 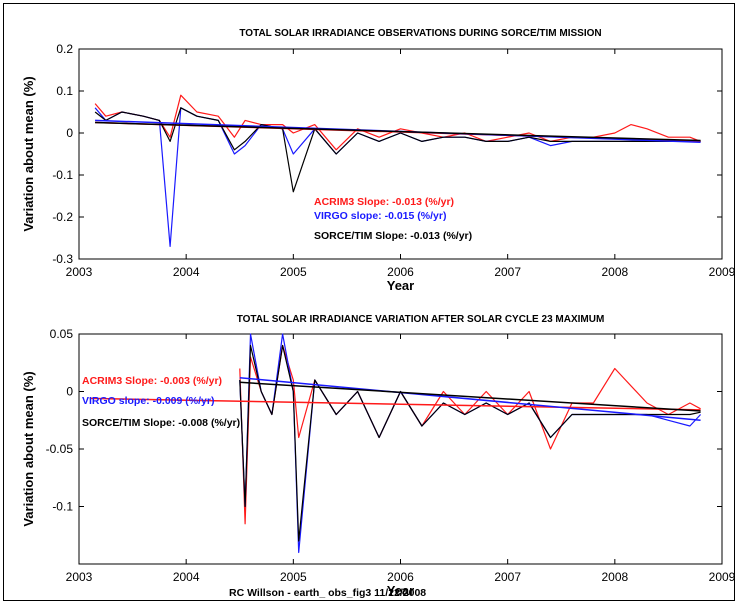 What do you see at coordinates (64, 49) in the screenshot?
I see `y-tick-label: 0.2` at bounding box center [64, 49].